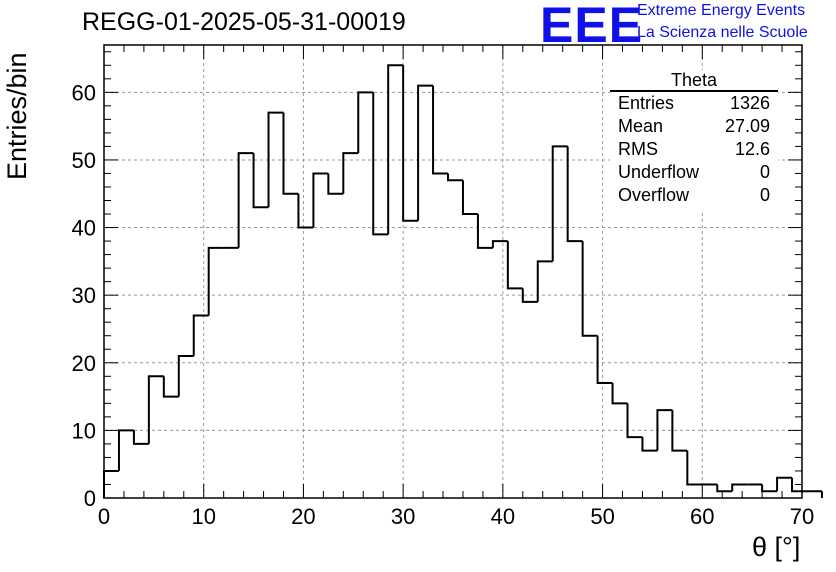 The image size is (836, 572). Describe the element at coordinates (403, 516) in the screenshot. I see `x-tick-label: 30` at that location.